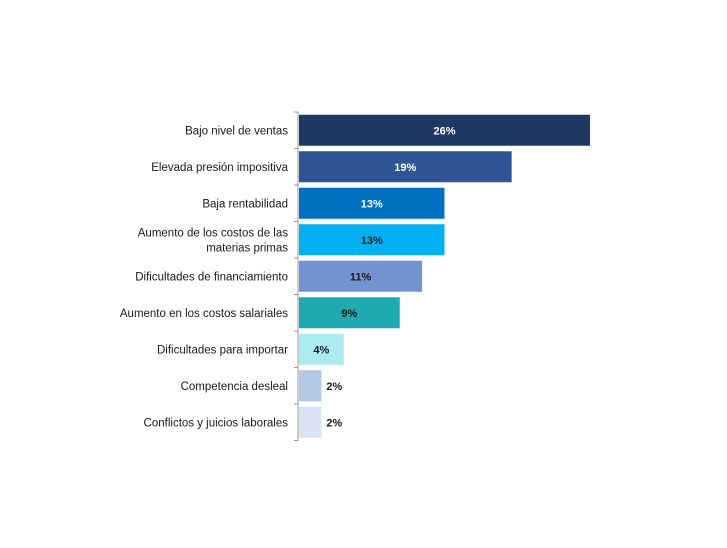 This screenshot has width=727, height=548. What do you see at coordinates (234, 387) in the screenshot?
I see `category-label: Competencia desleal` at bounding box center [234, 387].